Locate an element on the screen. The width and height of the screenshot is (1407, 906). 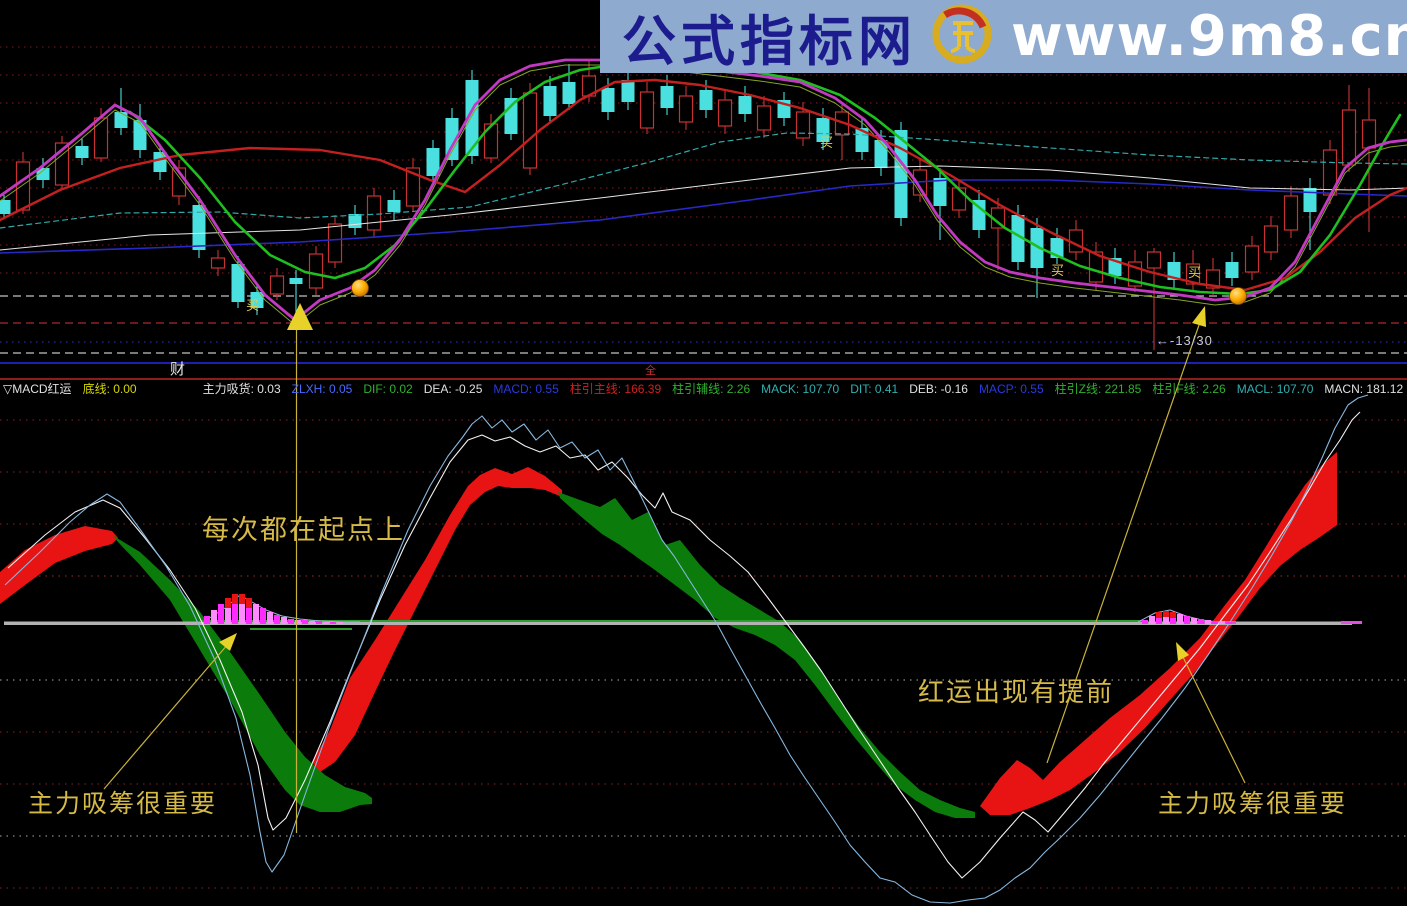
countdown-label: ←-13/30 is located at coordinates (1184, 340).